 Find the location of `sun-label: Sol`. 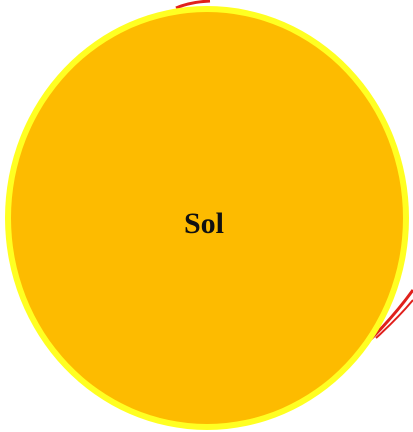

sun-label: Sol is located at coordinates (204, 223).